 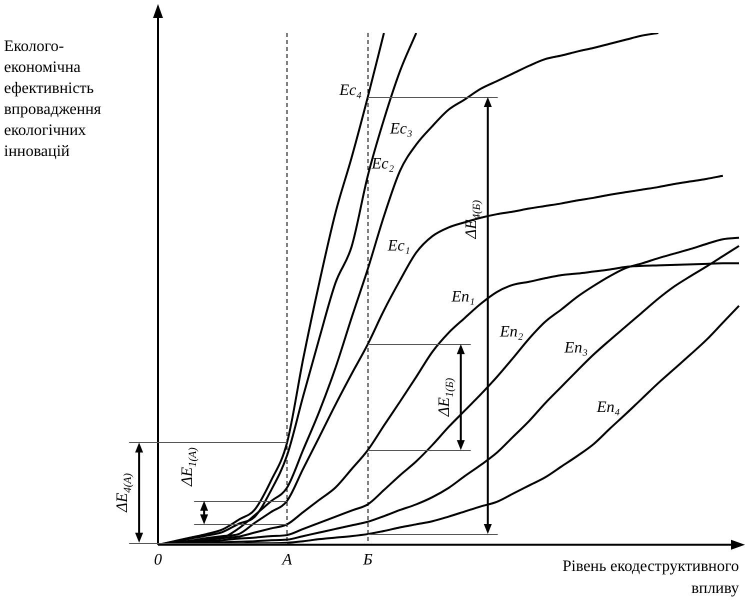 What do you see at coordinates (446, 398) in the screenshot?
I see `annotation: ΔE1(Б)` at bounding box center [446, 398].